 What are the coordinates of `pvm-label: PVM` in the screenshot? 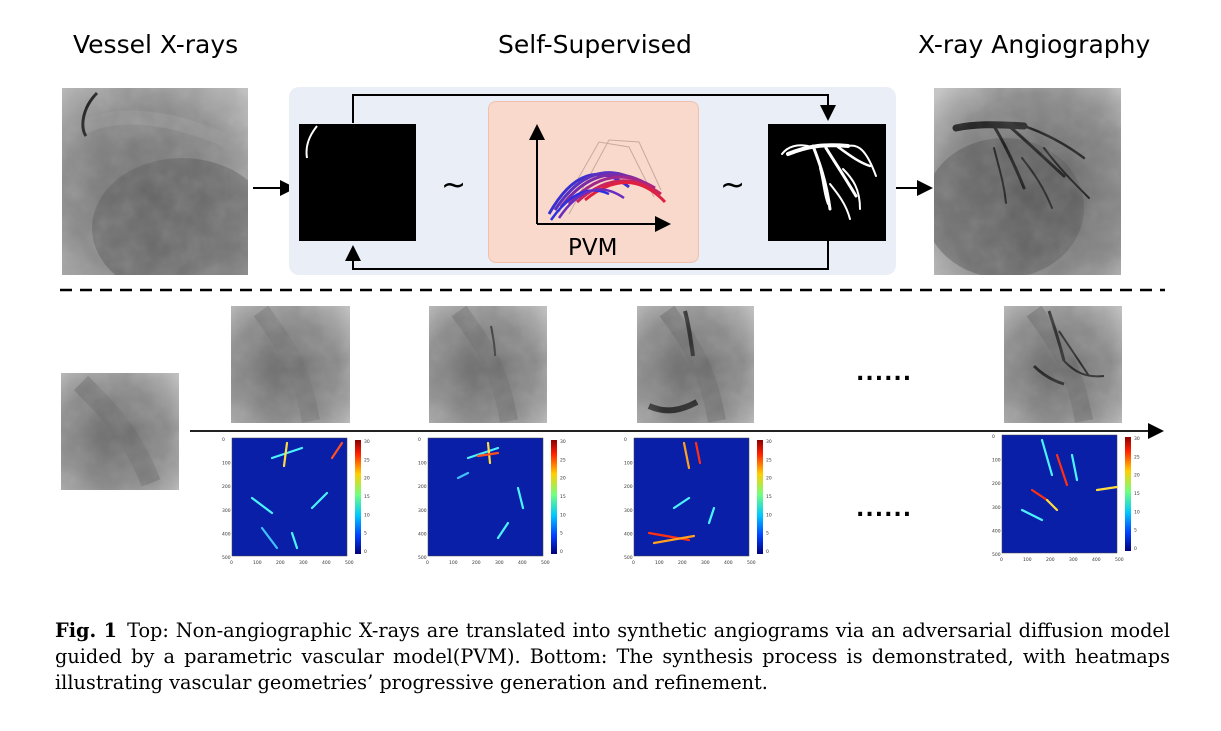 It's located at (593, 248).